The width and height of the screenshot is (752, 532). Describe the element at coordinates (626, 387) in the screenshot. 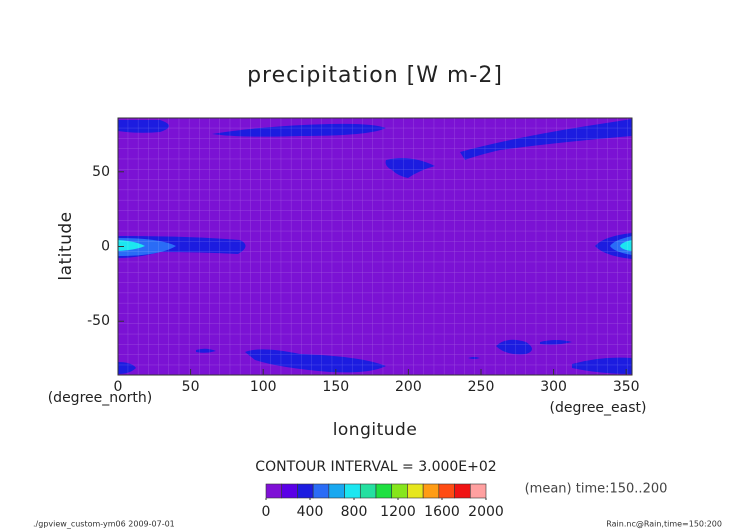

I see `x-tick-label: 350` at that location.